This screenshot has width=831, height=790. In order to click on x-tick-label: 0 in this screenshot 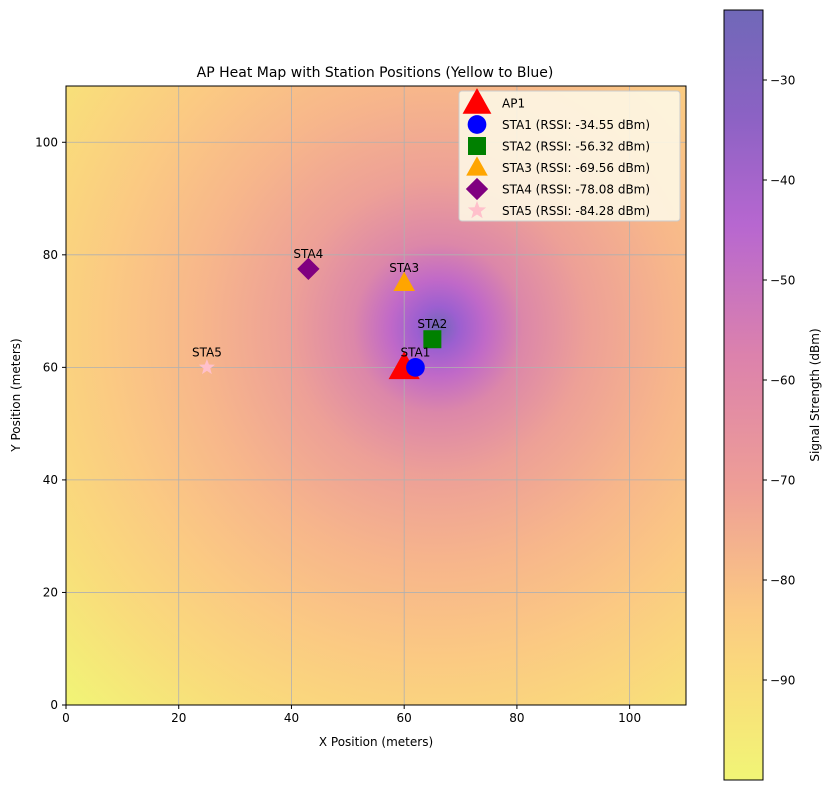, I will do `click(66, 718)`.